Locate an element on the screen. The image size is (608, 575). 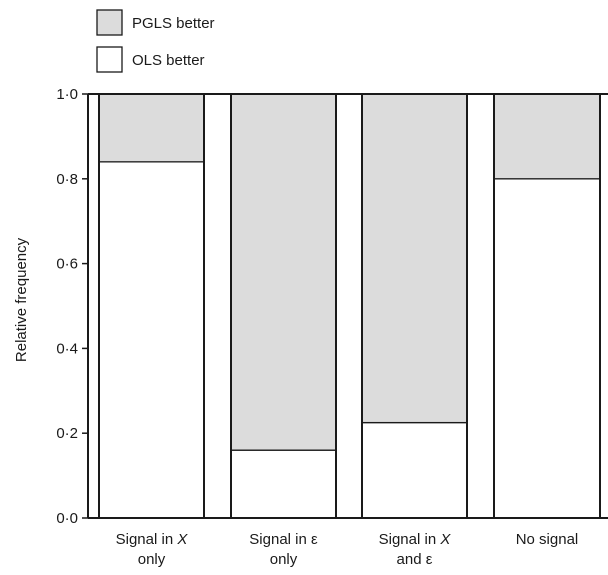
legend-label: OLS better is located at coordinates (168, 60).